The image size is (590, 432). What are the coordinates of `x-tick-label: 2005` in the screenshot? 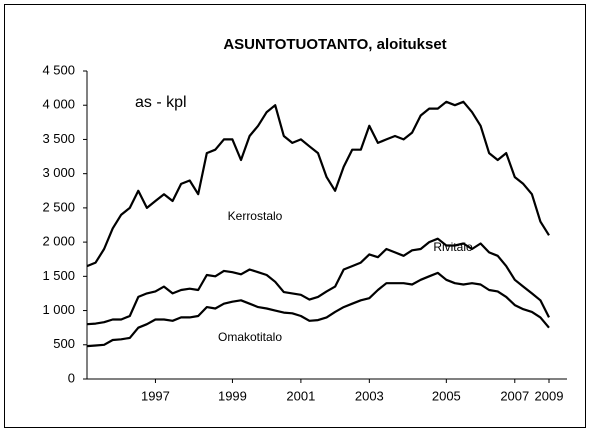 It's located at (446, 395).